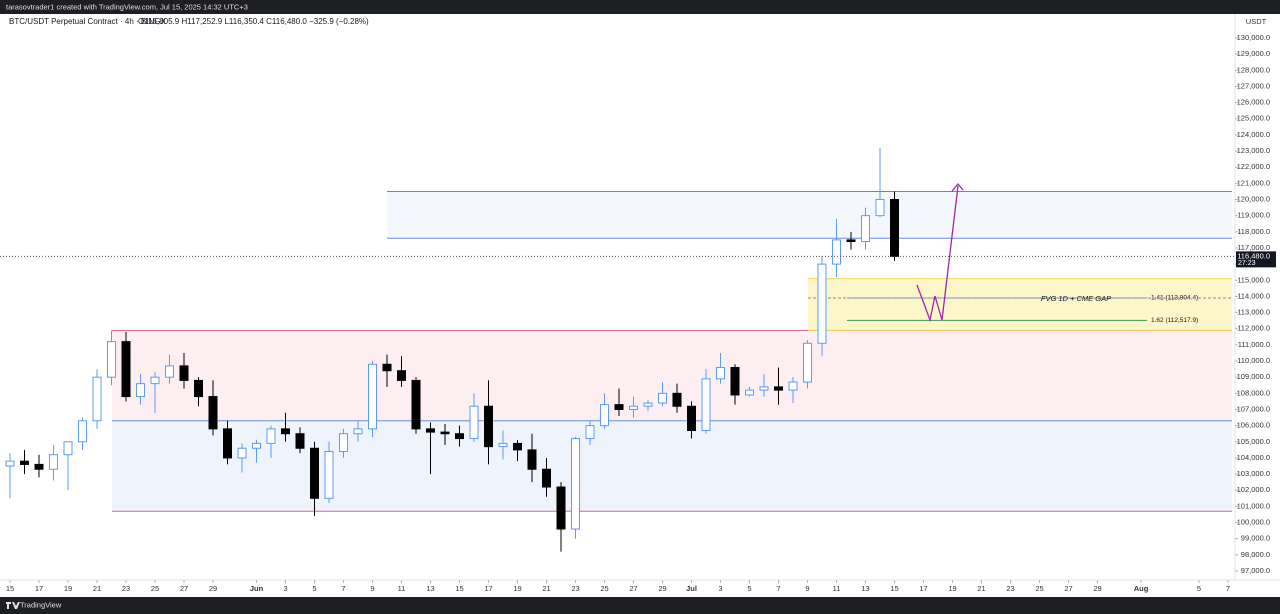  Describe the element at coordinates (402, 588) in the screenshot. I see `x-tick-label: 11` at that location.